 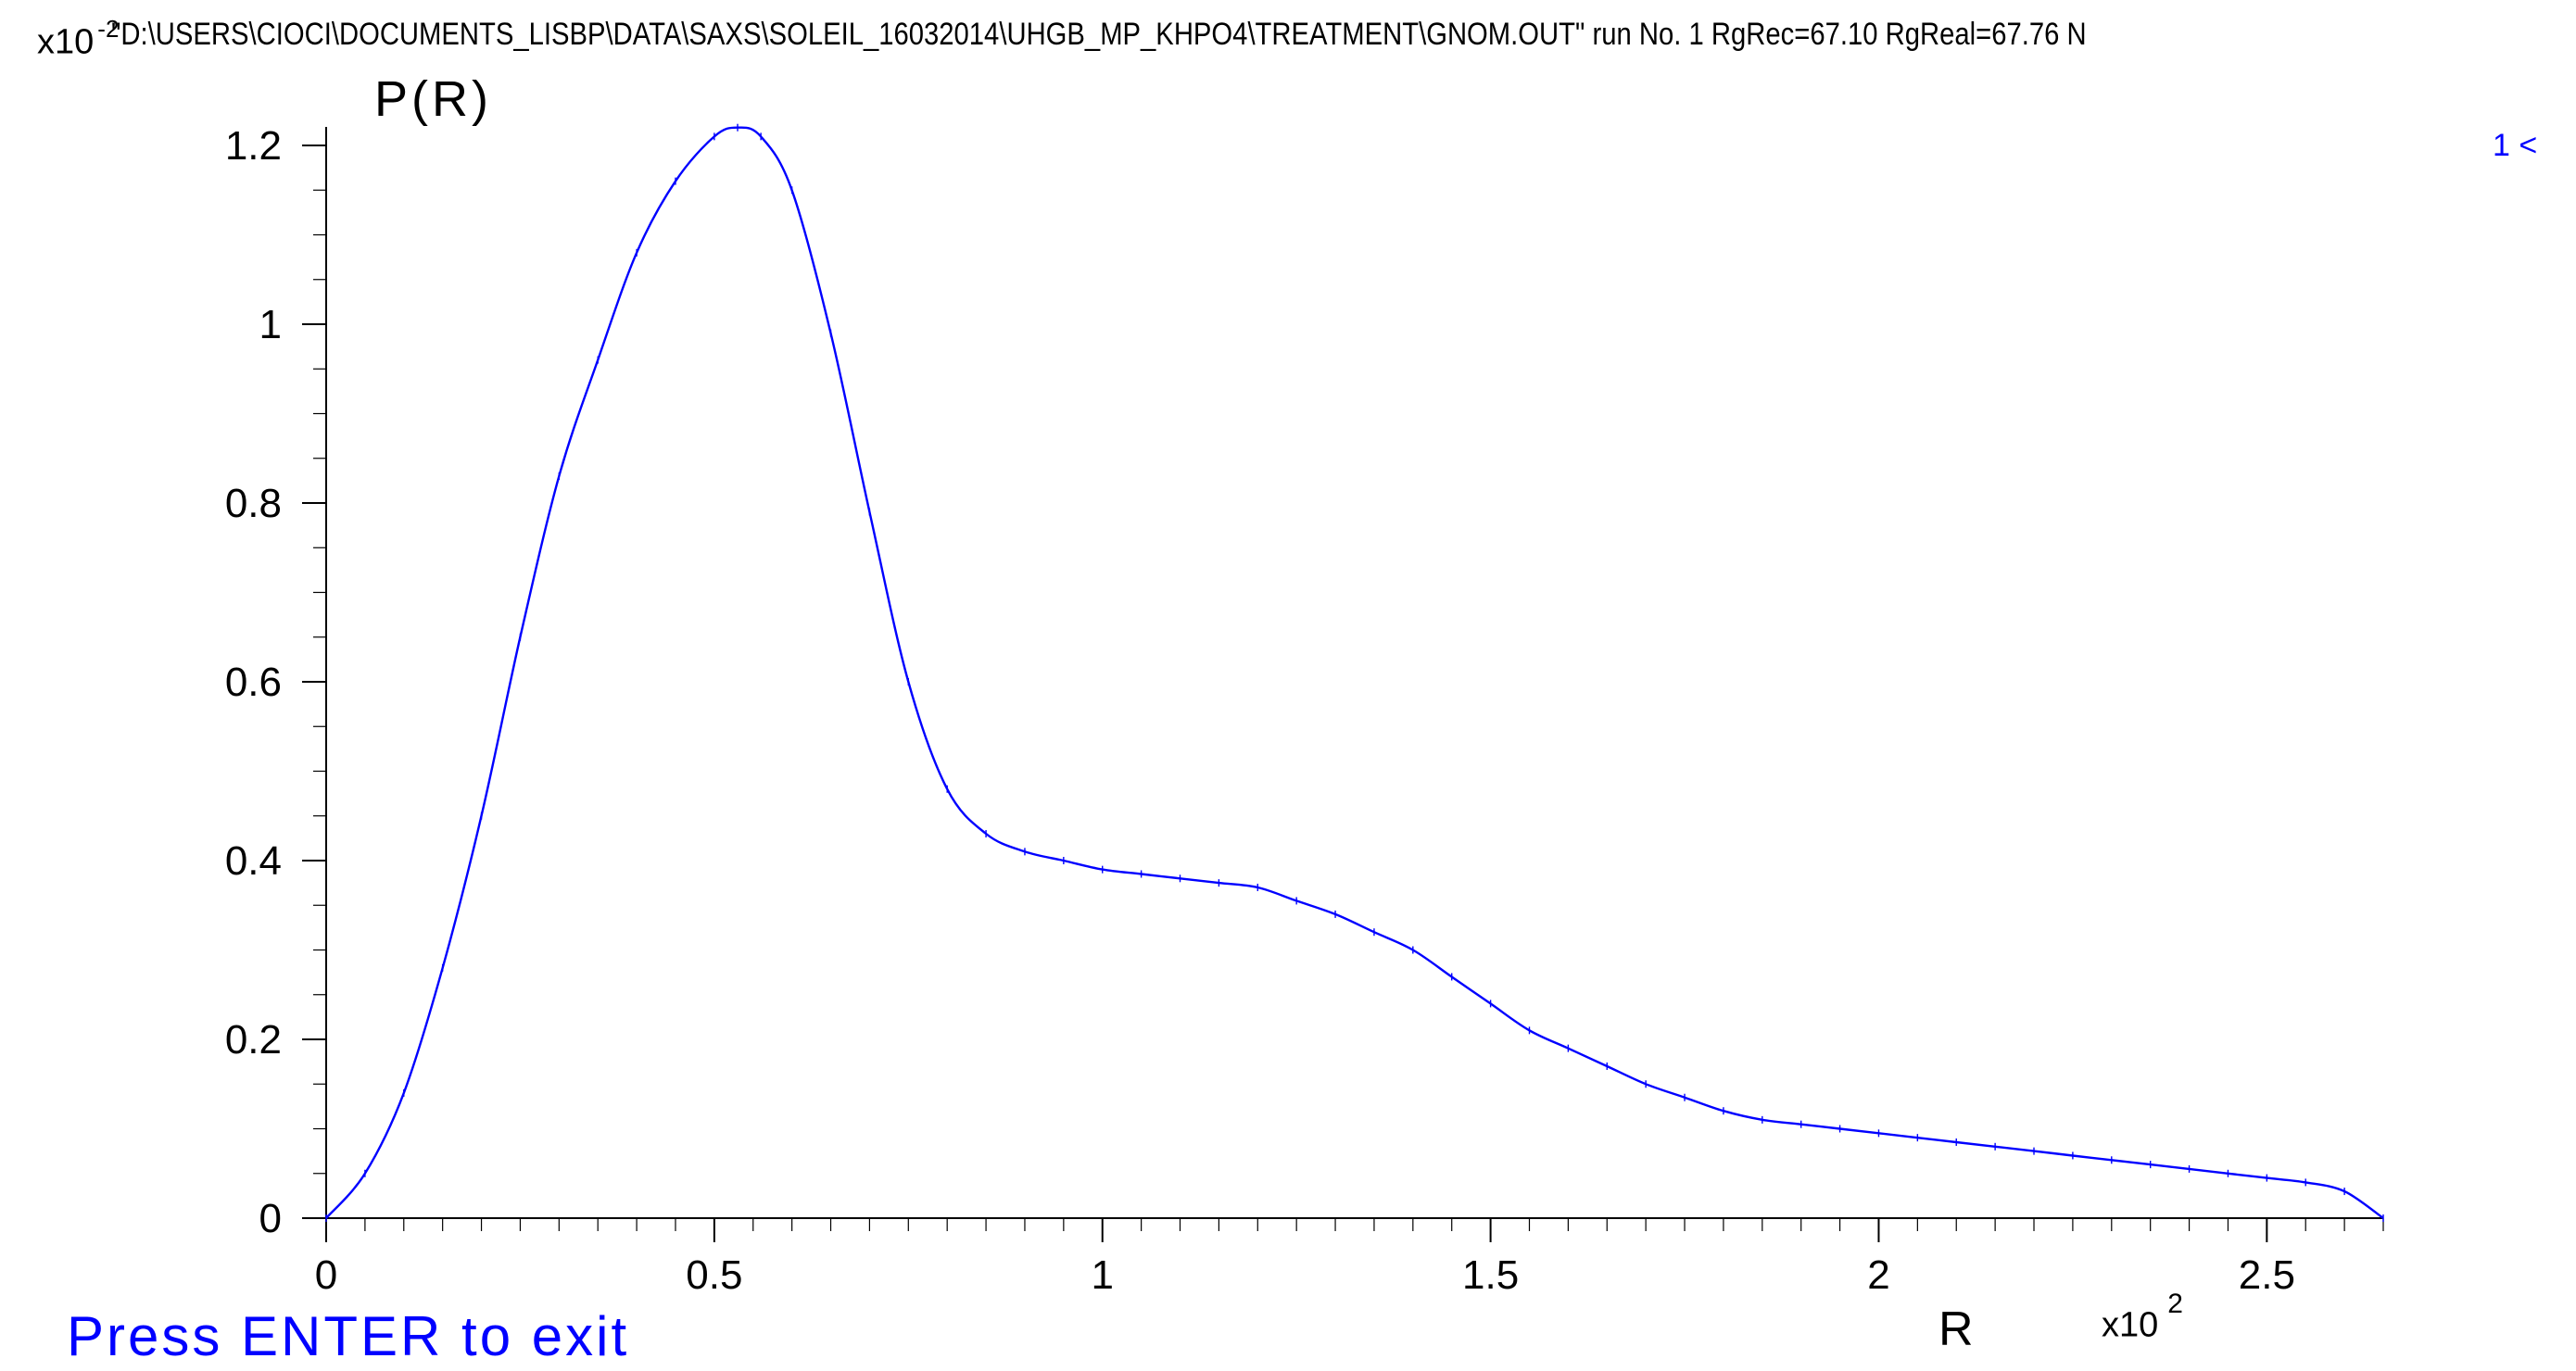 I want to click on y-tick-label: 0.2, so click(x=254, y=1040).